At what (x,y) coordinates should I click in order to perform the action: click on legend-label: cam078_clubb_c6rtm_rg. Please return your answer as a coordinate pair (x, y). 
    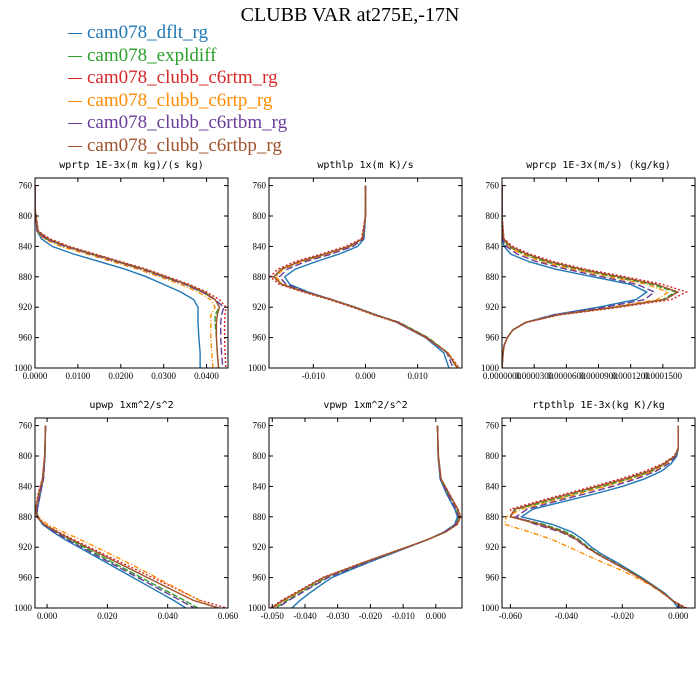
    Looking at the image, I should click on (182, 77).